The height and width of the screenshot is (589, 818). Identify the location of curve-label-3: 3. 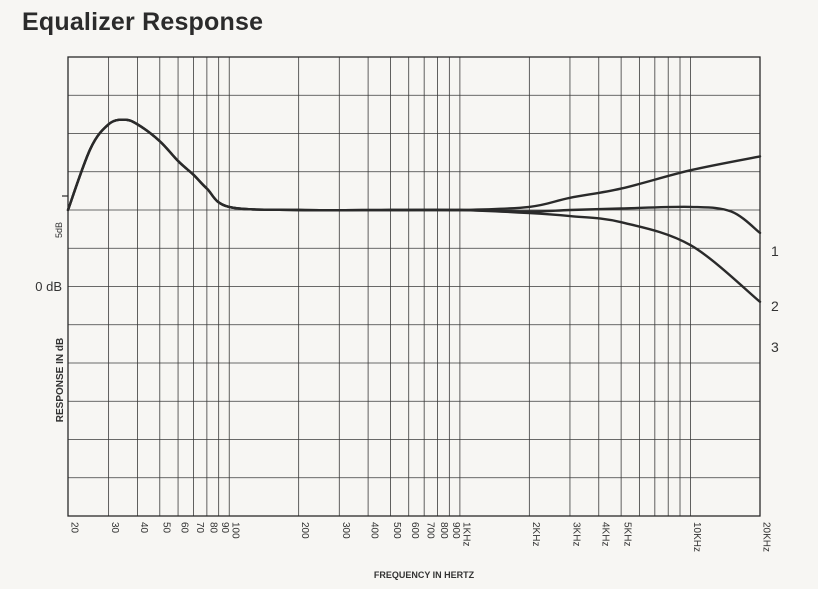
(775, 347).